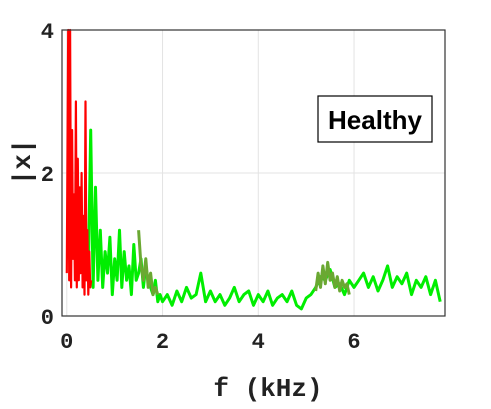 Image resolution: width=491 pixels, height=409 pixels. What do you see at coordinates (210, 342) in the screenshot?
I see `x-tick-labels: 0 2 4 6` at bounding box center [210, 342].